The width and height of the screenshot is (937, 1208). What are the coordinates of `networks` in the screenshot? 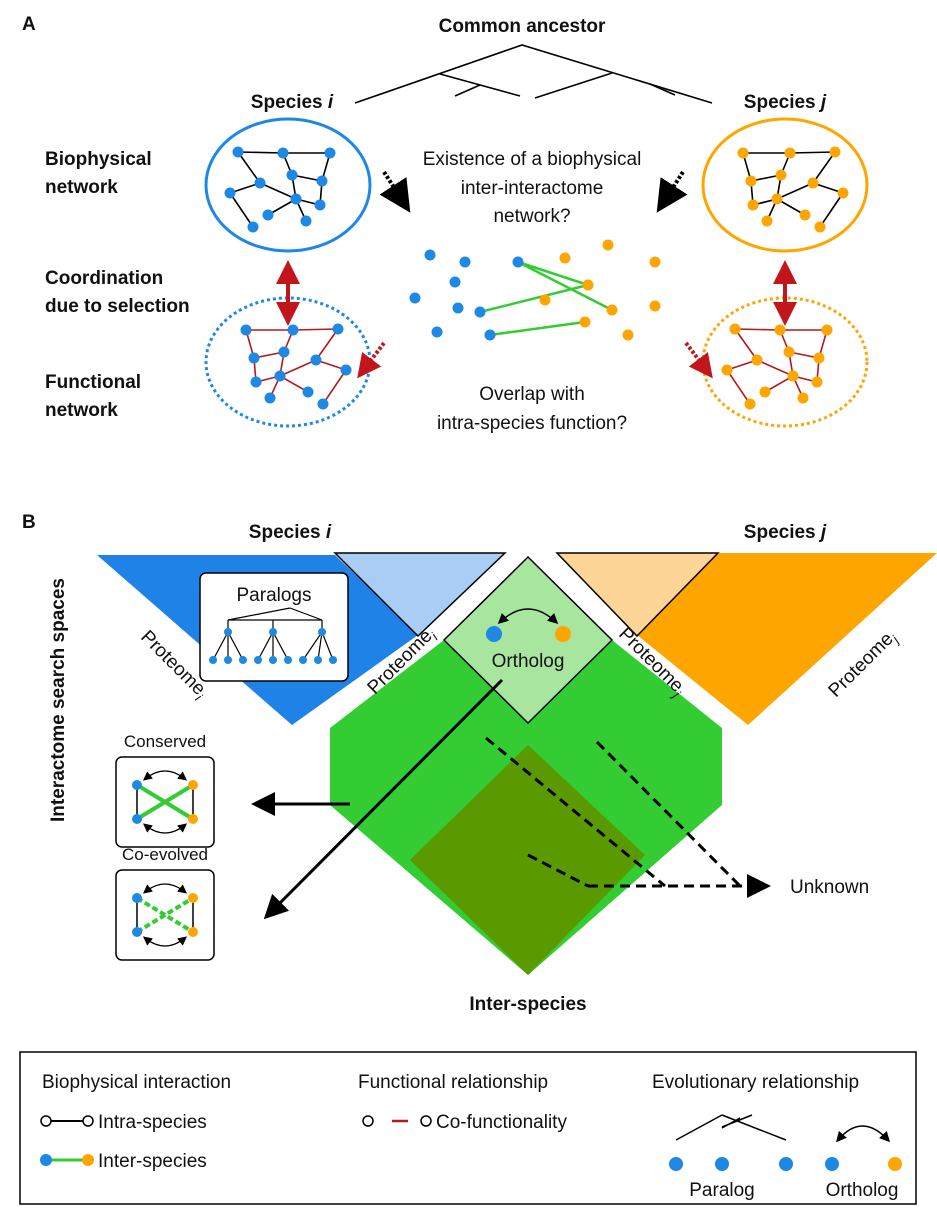 It's located at (536, 278).